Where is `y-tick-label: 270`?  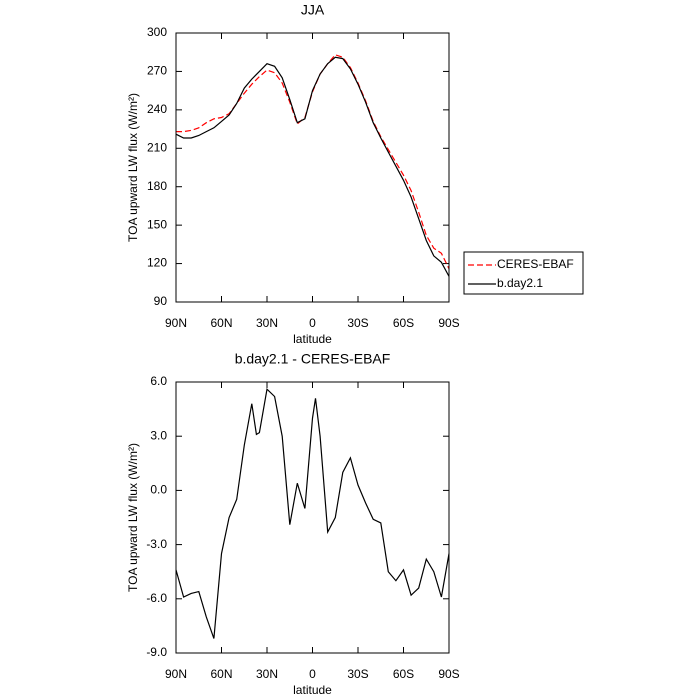 y-tick-label: 270 is located at coordinates (157, 71).